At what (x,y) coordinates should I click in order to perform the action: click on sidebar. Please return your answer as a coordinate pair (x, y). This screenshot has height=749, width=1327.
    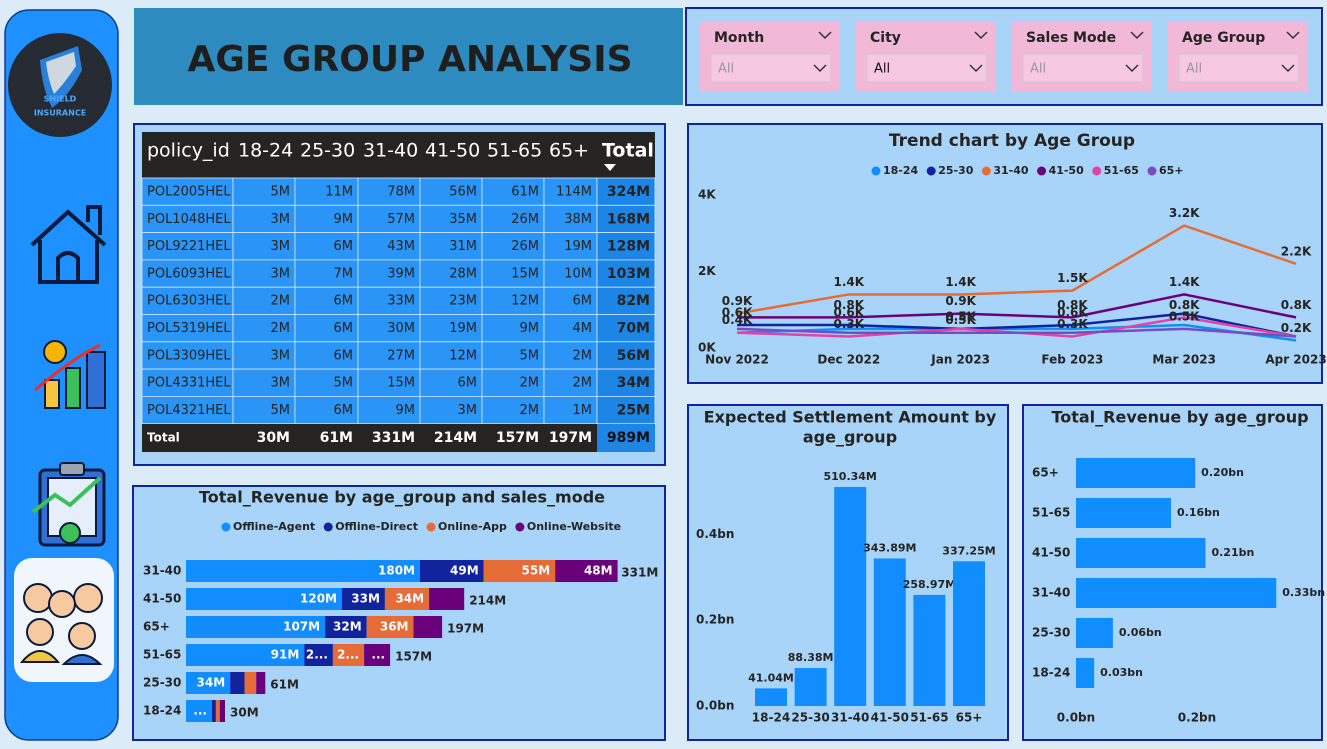
    Looking at the image, I should click on (61, 375).